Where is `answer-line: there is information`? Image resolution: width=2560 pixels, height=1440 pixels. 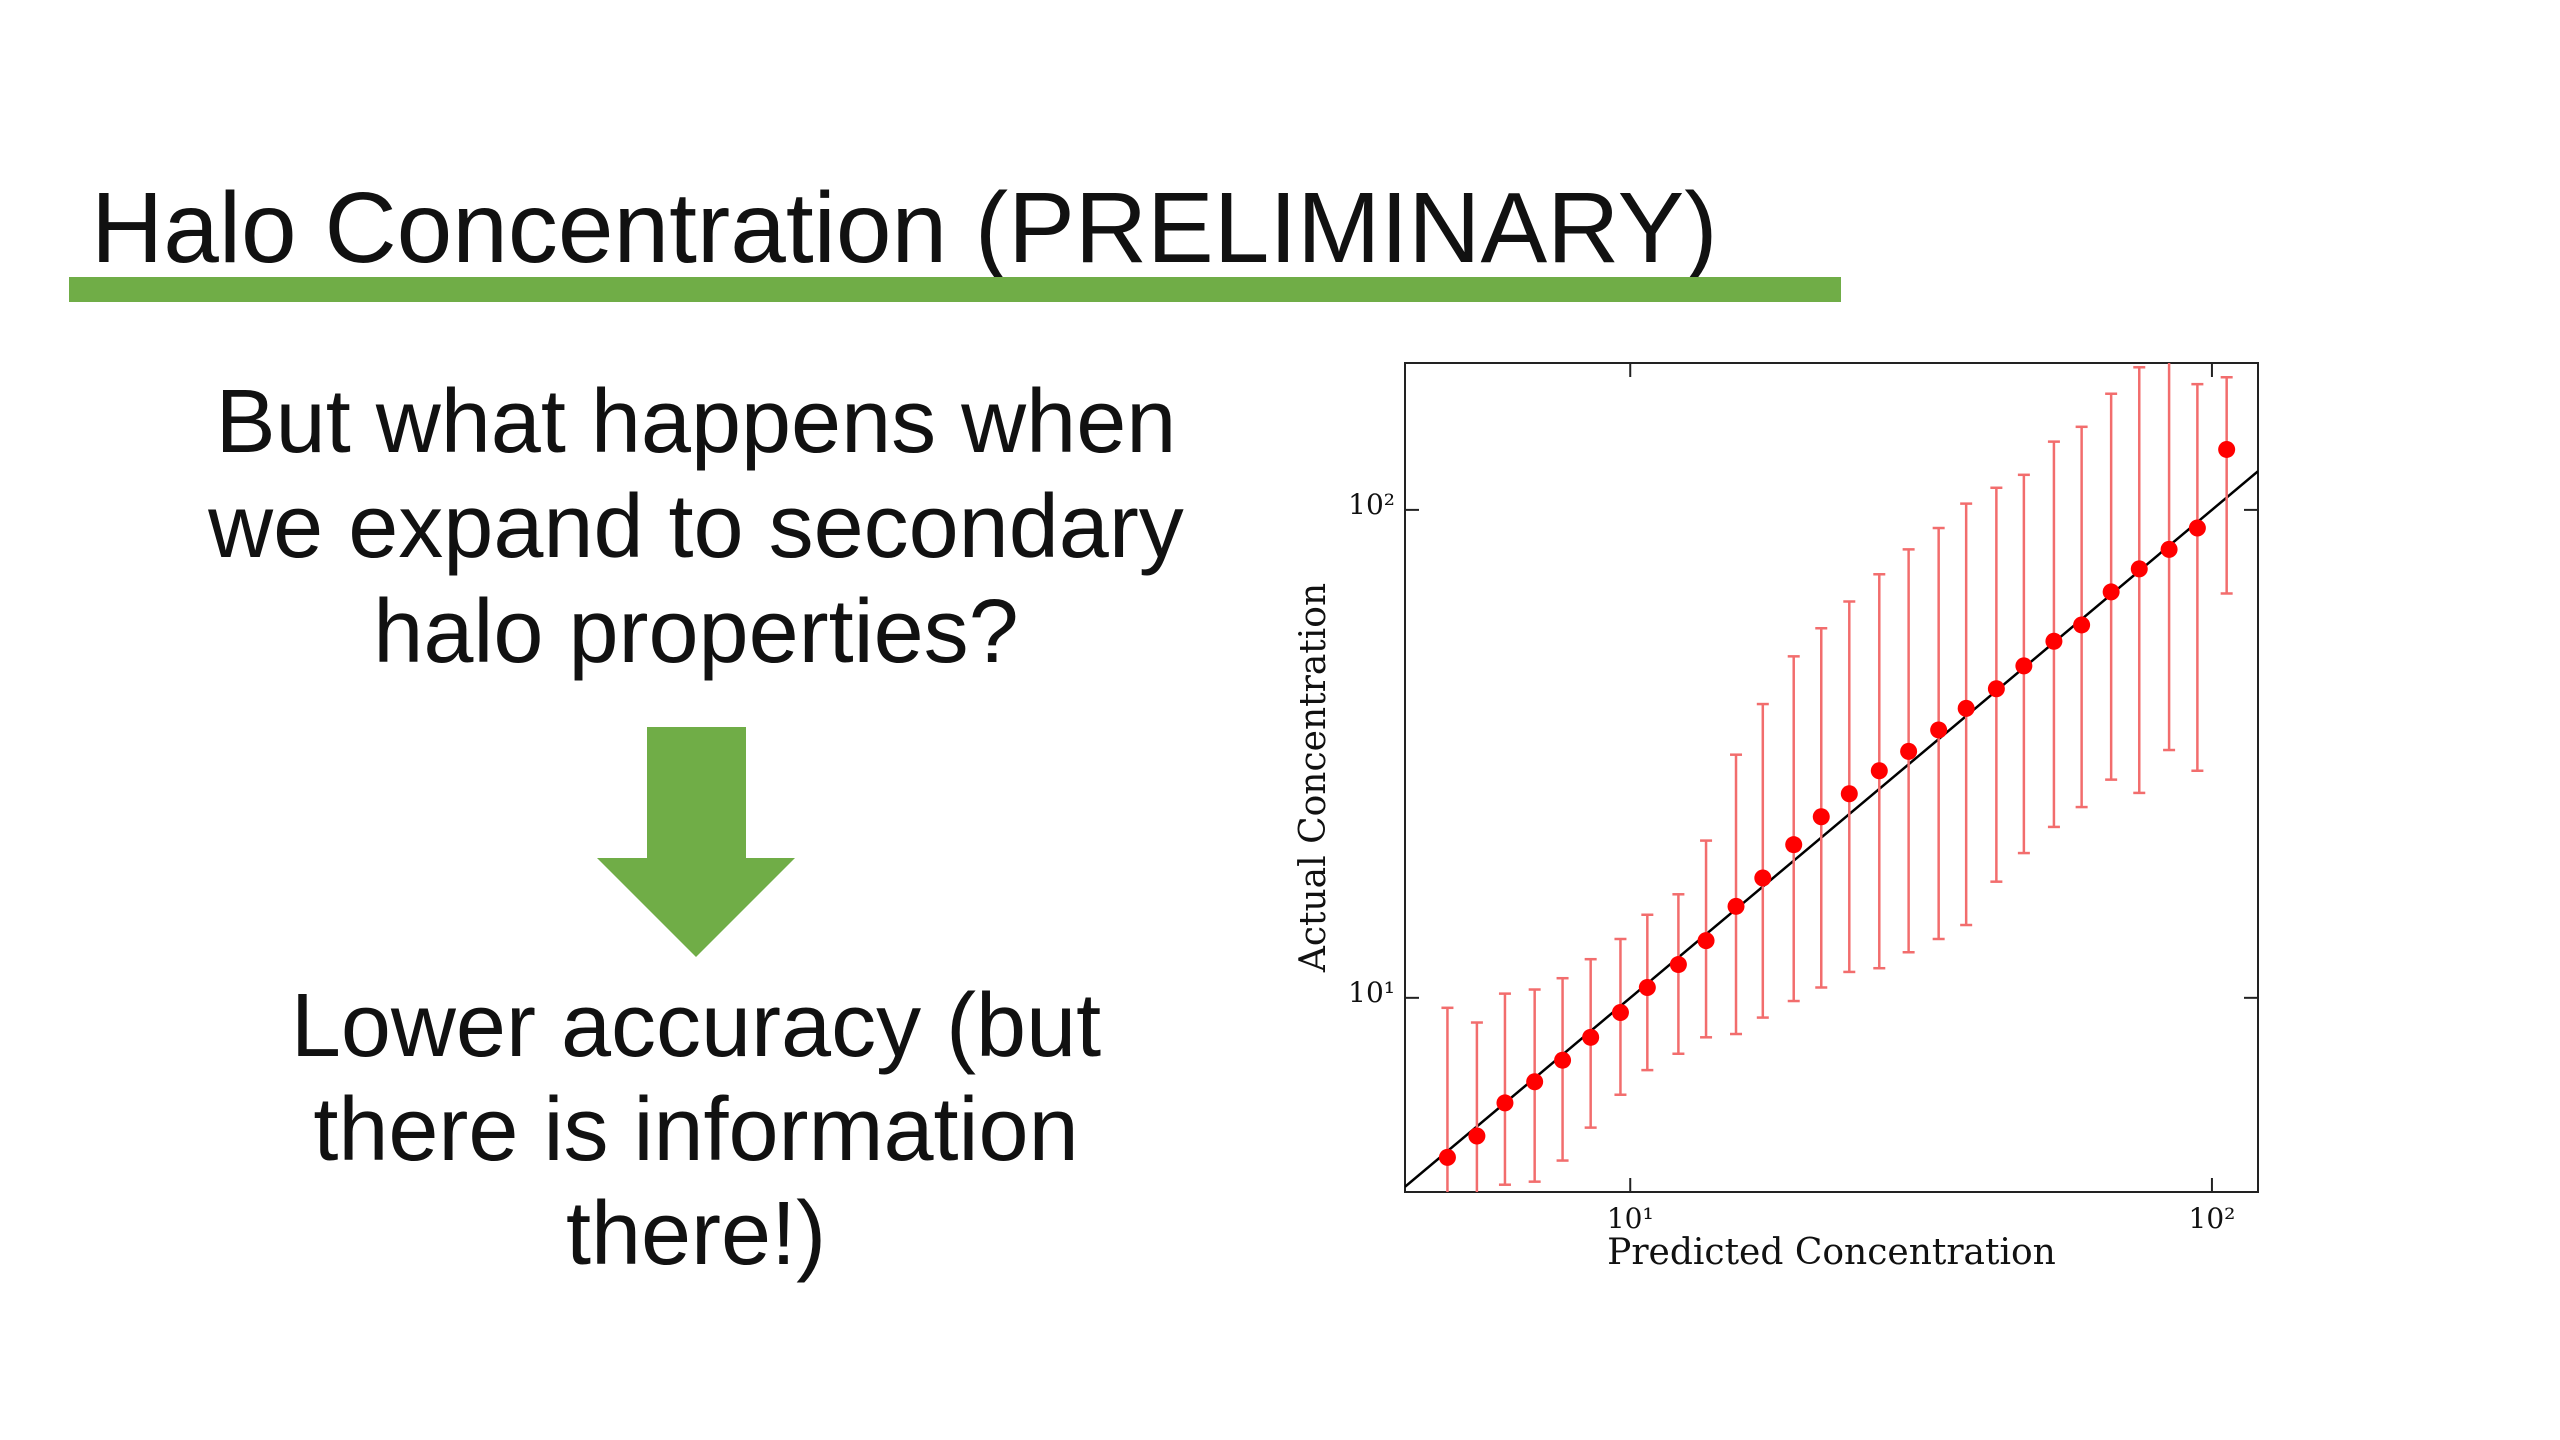 answer-line: there is information is located at coordinates (695, 1130).